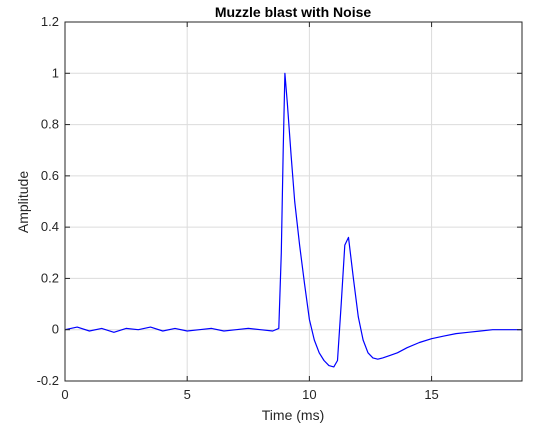 The image size is (553, 429). I want to click on x-tick-label: 15, so click(431, 394).